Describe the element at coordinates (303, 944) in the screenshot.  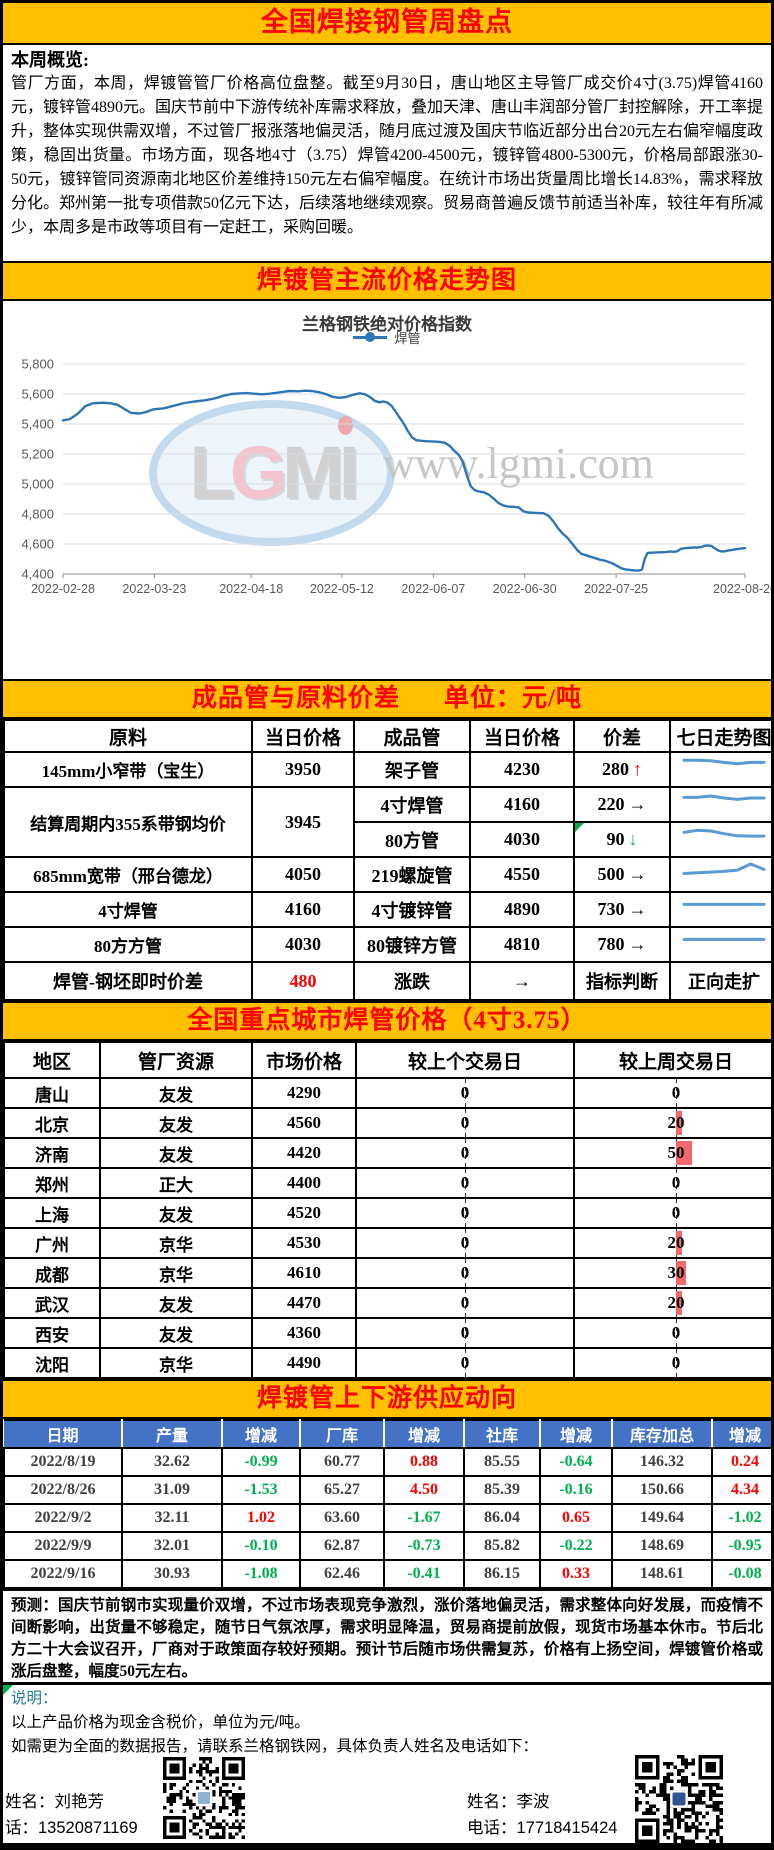
I see `cell-material-price: 4030` at that location.